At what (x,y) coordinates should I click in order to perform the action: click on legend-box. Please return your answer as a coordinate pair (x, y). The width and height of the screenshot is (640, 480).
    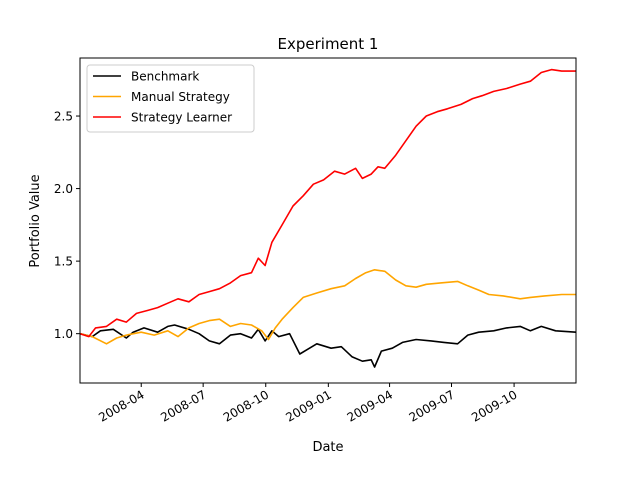
    Looking at the image, I should click on (170, 98).